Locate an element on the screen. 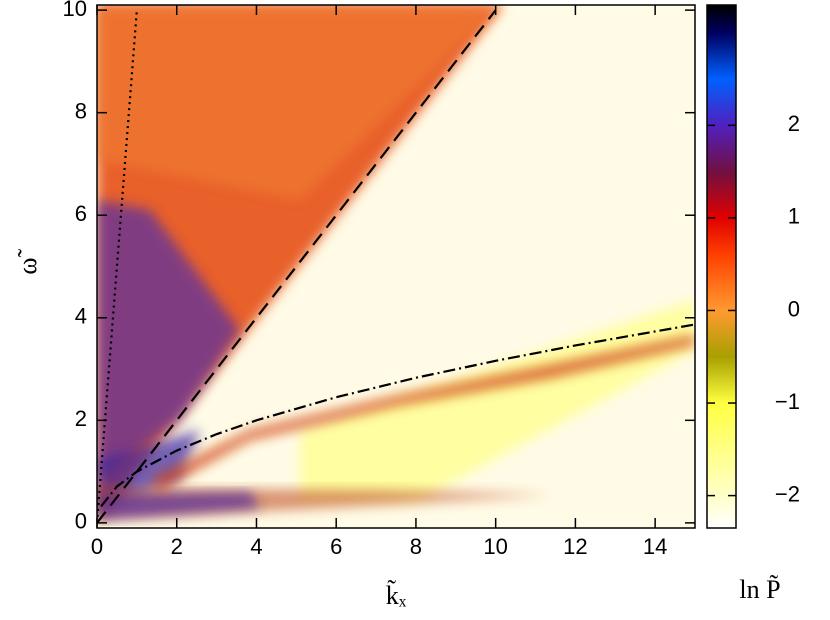  x-tick-label: 6 is located at coordinates (336, 546).